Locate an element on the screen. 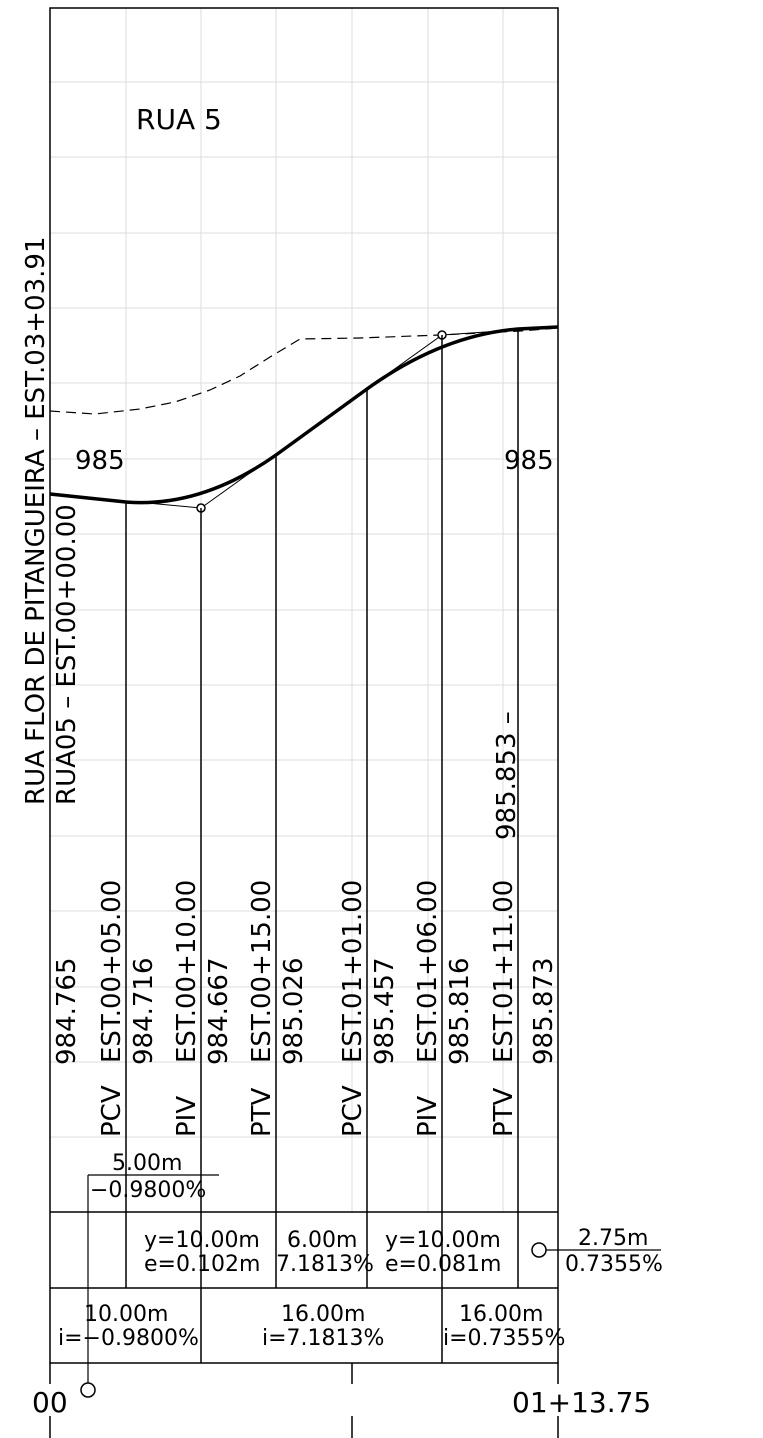 The width and height of the screenshot is (763, 1438). point-elevation-label: 984.667 is located at coordinates (219, 1011).